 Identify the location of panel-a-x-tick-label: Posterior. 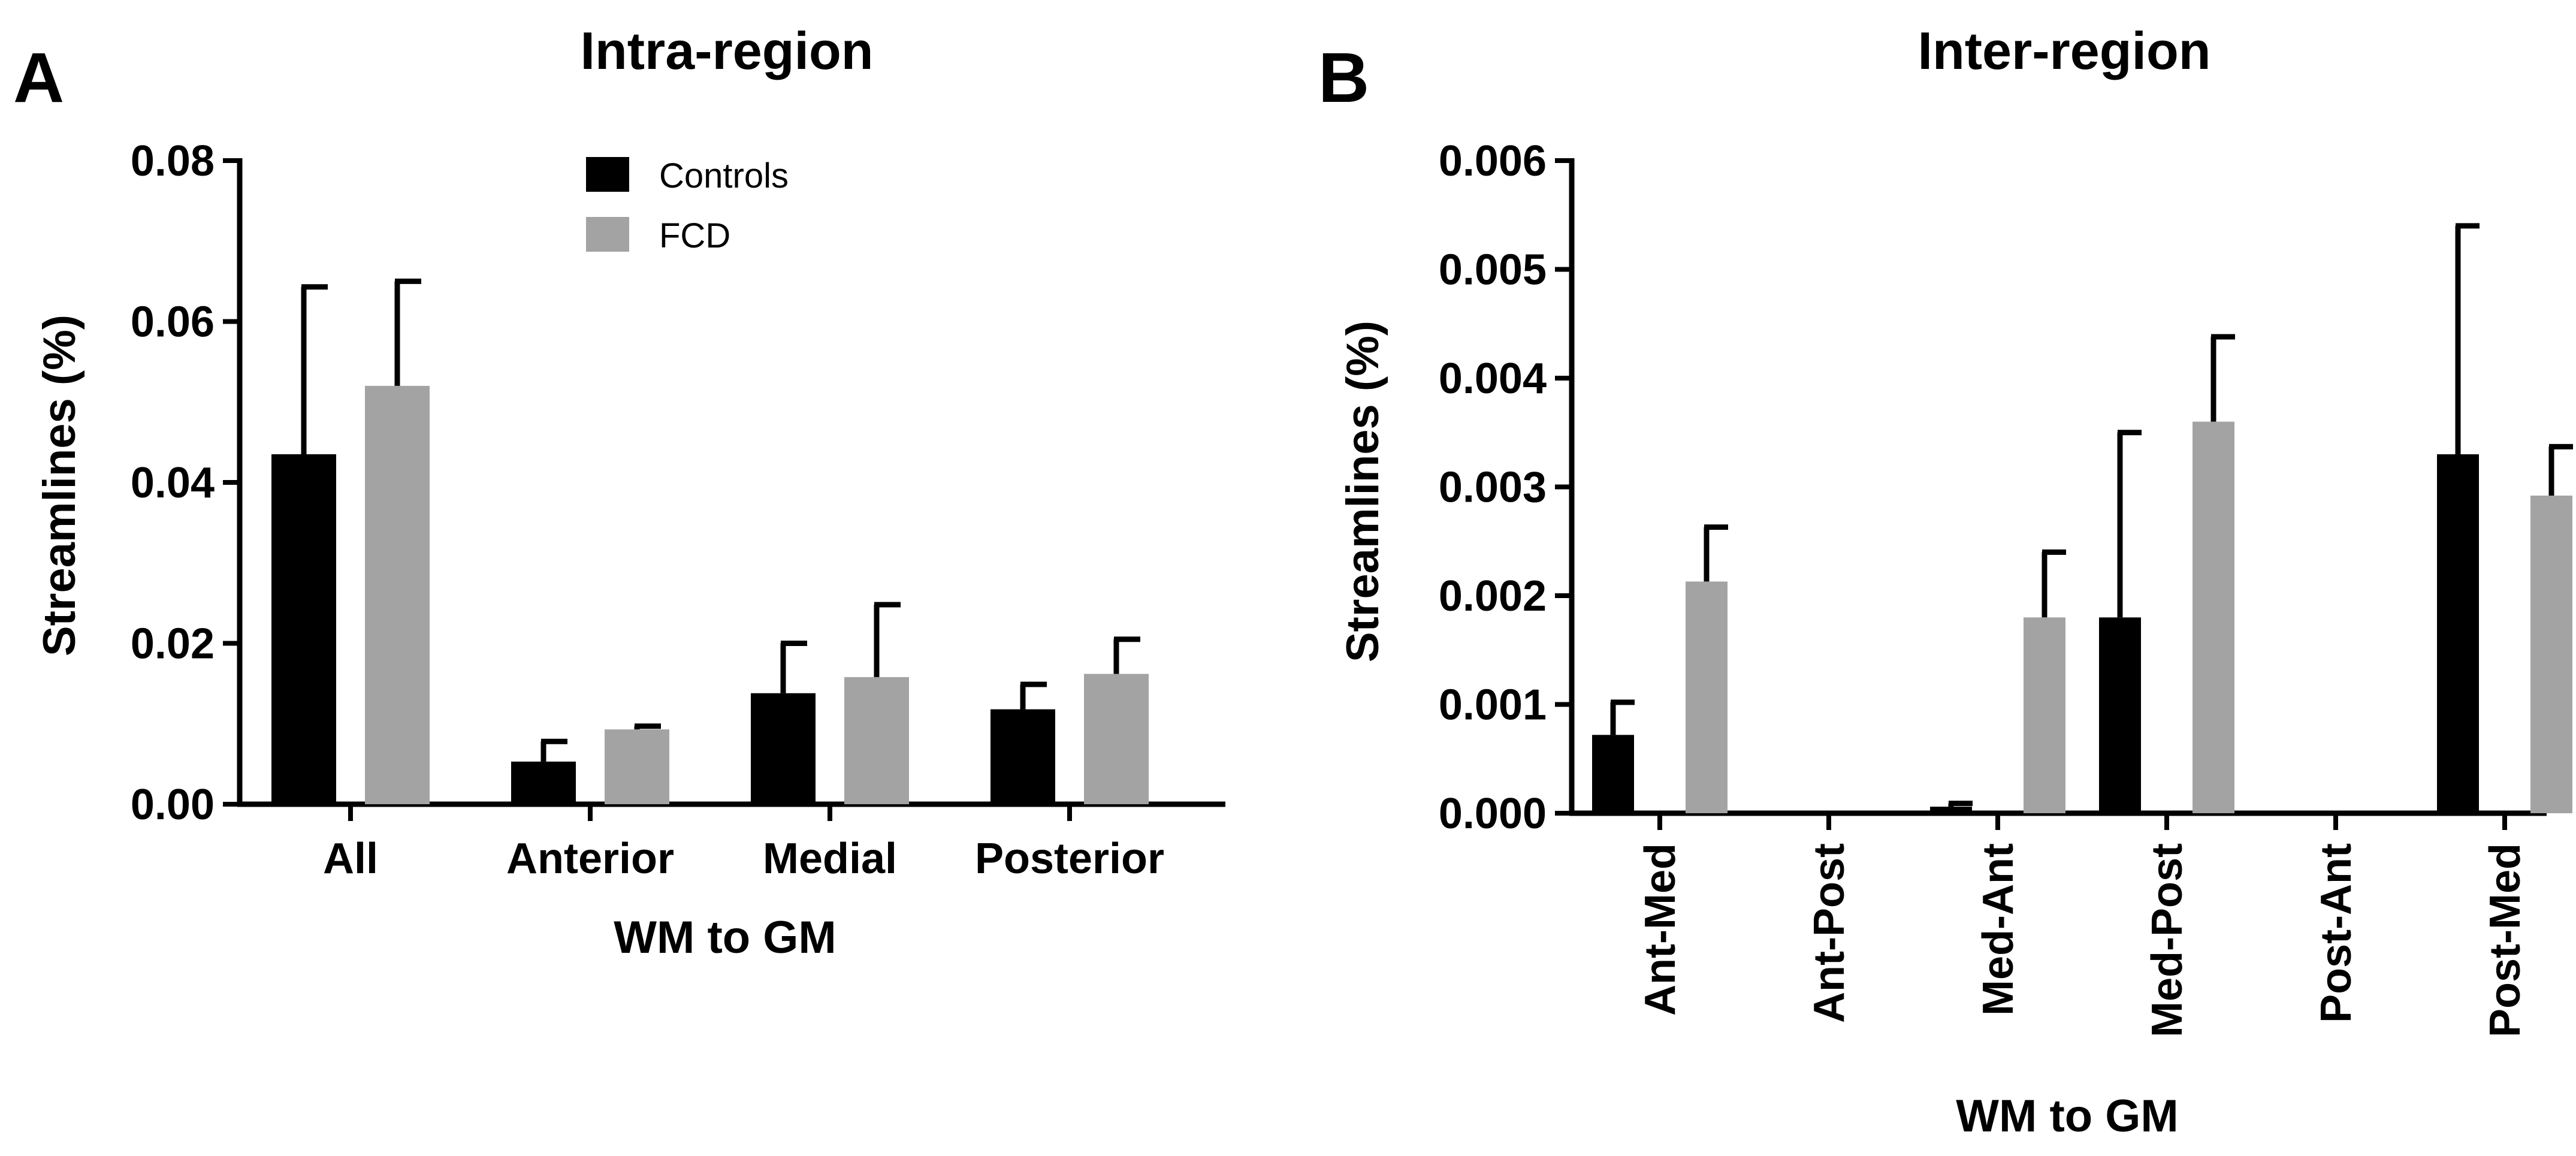
(1070, 859).